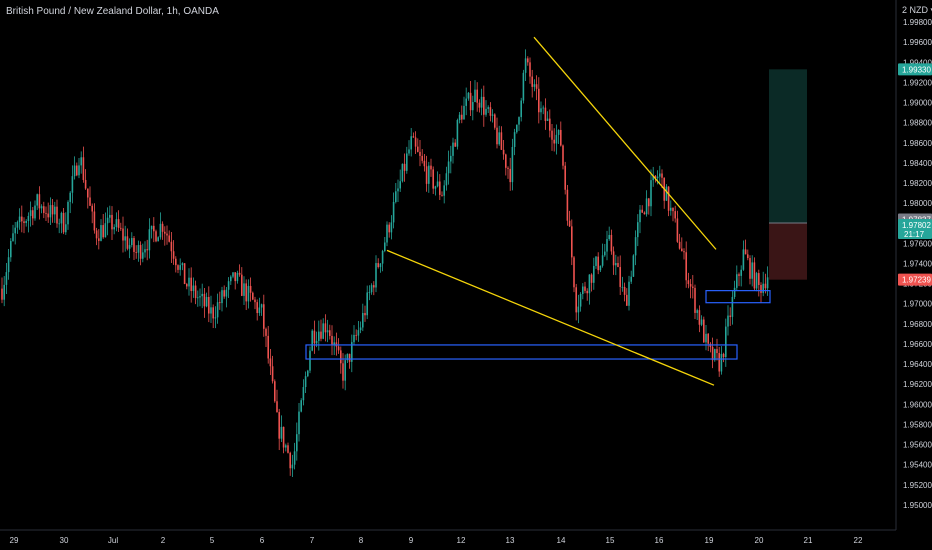  What do you see at coordinates (659, 540) in the screenshot?
I see `x-tick-label: 16` at bounding box center [659, 540].